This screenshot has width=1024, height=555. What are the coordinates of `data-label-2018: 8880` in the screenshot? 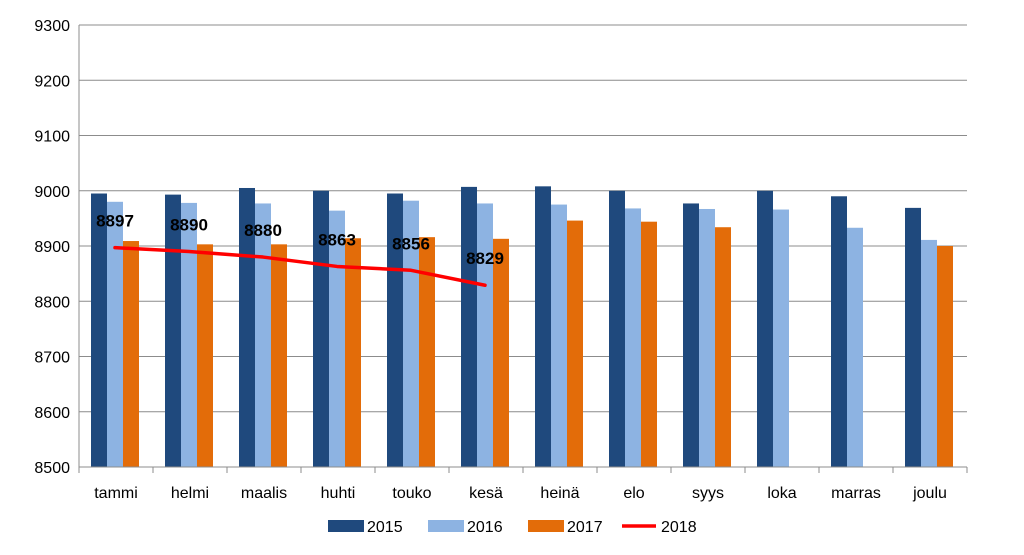 It's located at (263, 230).